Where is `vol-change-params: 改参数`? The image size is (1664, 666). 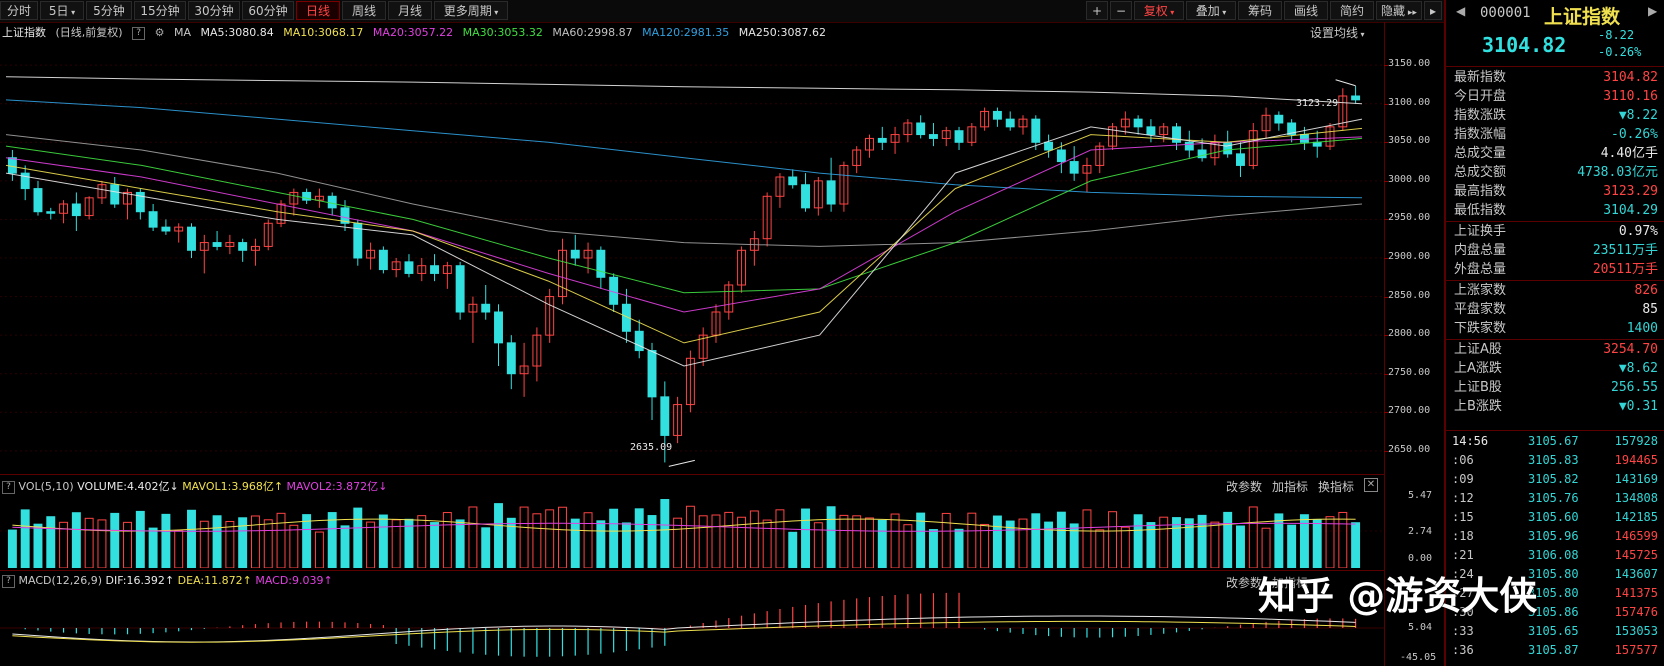
vol-change-params: 改参数 is located at coordinates (1244, 487).